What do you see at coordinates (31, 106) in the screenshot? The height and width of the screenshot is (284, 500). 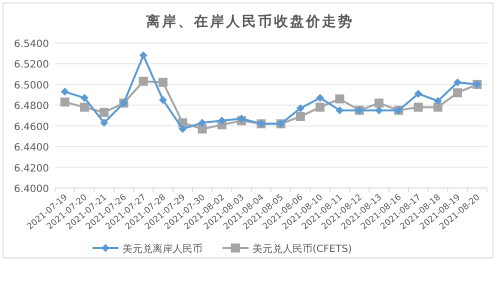 I see `y-tick-label: 6.4800` at bounding box center [31, 106].